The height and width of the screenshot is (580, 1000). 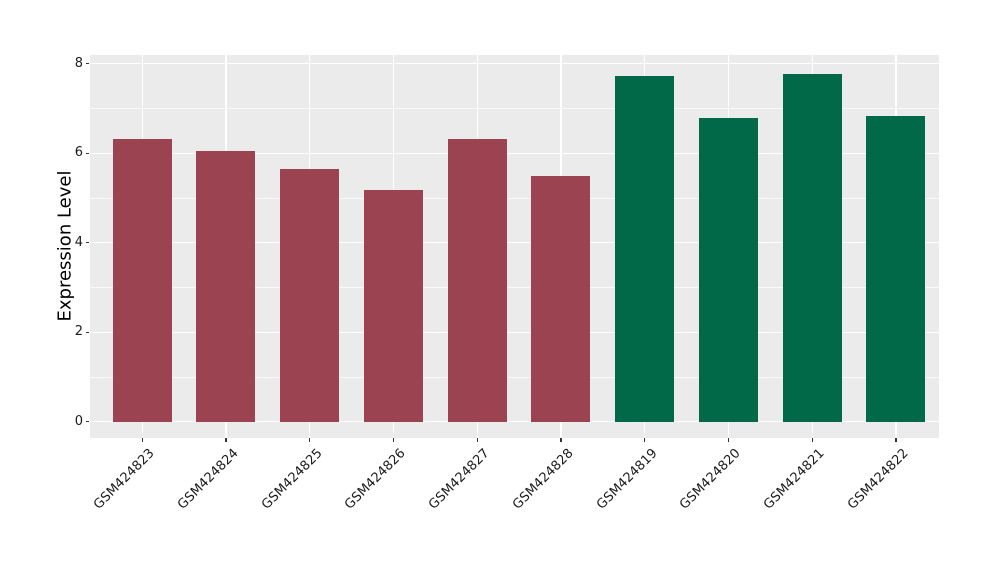 I want to click on x-tick-label: GSM424824, so click(x=208, y=479).